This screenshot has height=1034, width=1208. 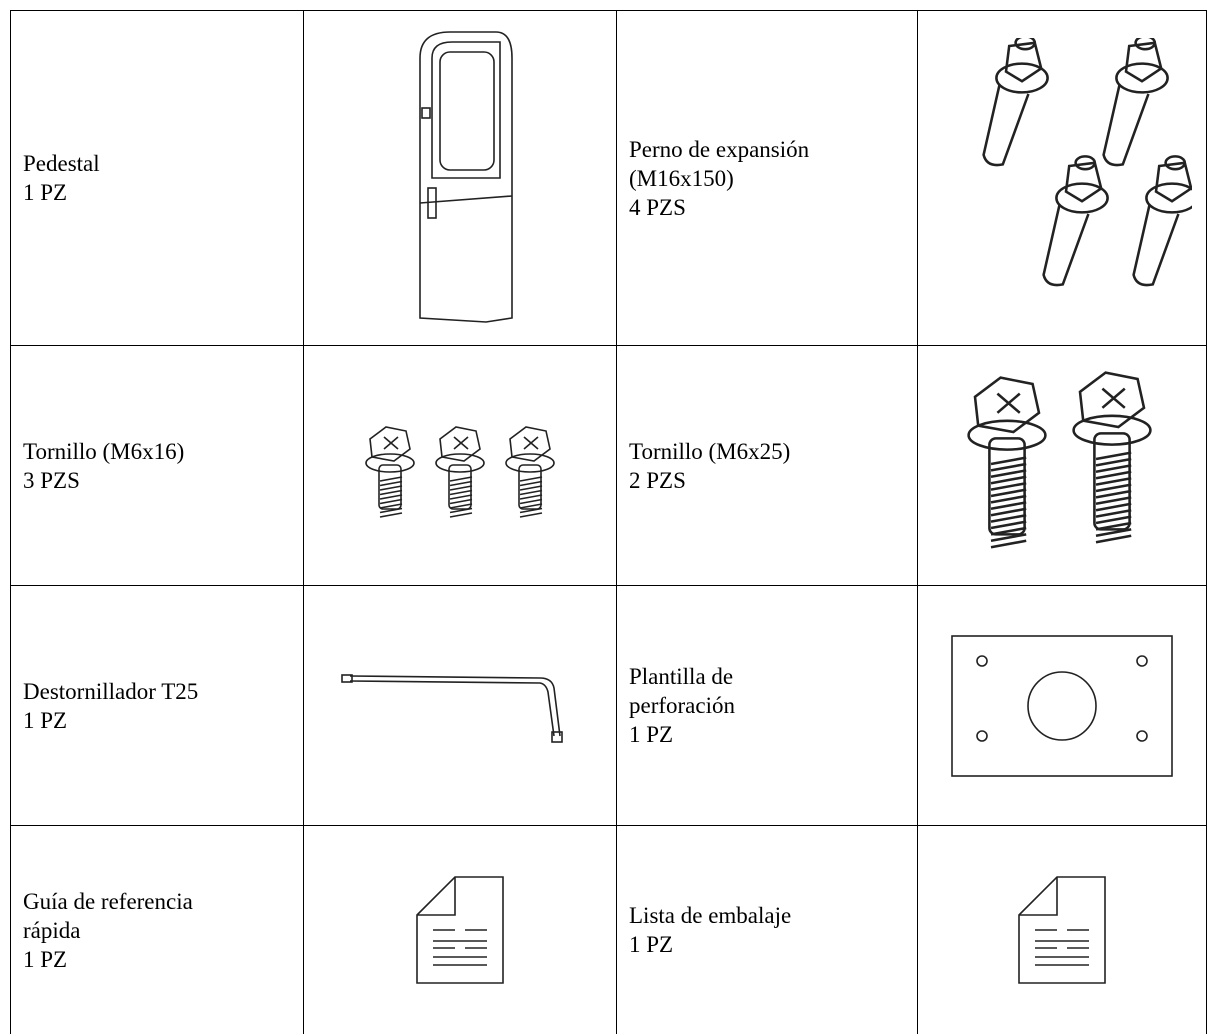 What do you see at coordinates (767, 466) in the screenshot?
I see `item-label: Tornillo (M6x25) 2 PZS` at bounding box center [767, 466].